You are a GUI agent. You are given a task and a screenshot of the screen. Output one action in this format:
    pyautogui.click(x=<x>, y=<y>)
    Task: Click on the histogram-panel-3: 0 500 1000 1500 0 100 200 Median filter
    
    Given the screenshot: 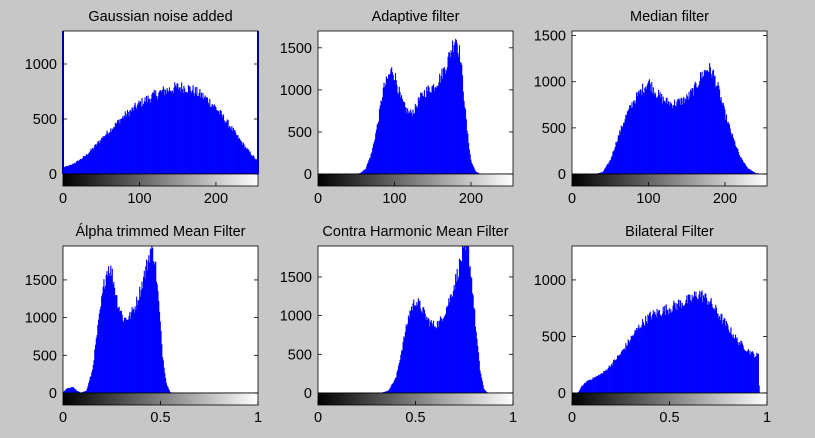 What is the action you would take?
    pyautogui.click(x=651, y=108)
    